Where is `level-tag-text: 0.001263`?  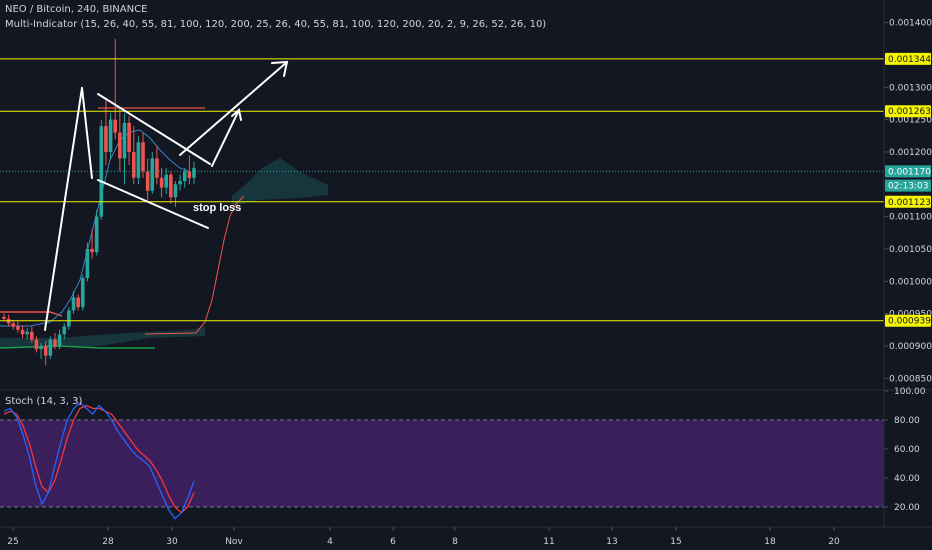 level-tag-text: 0.001263 is located at coordinates (909, 112).